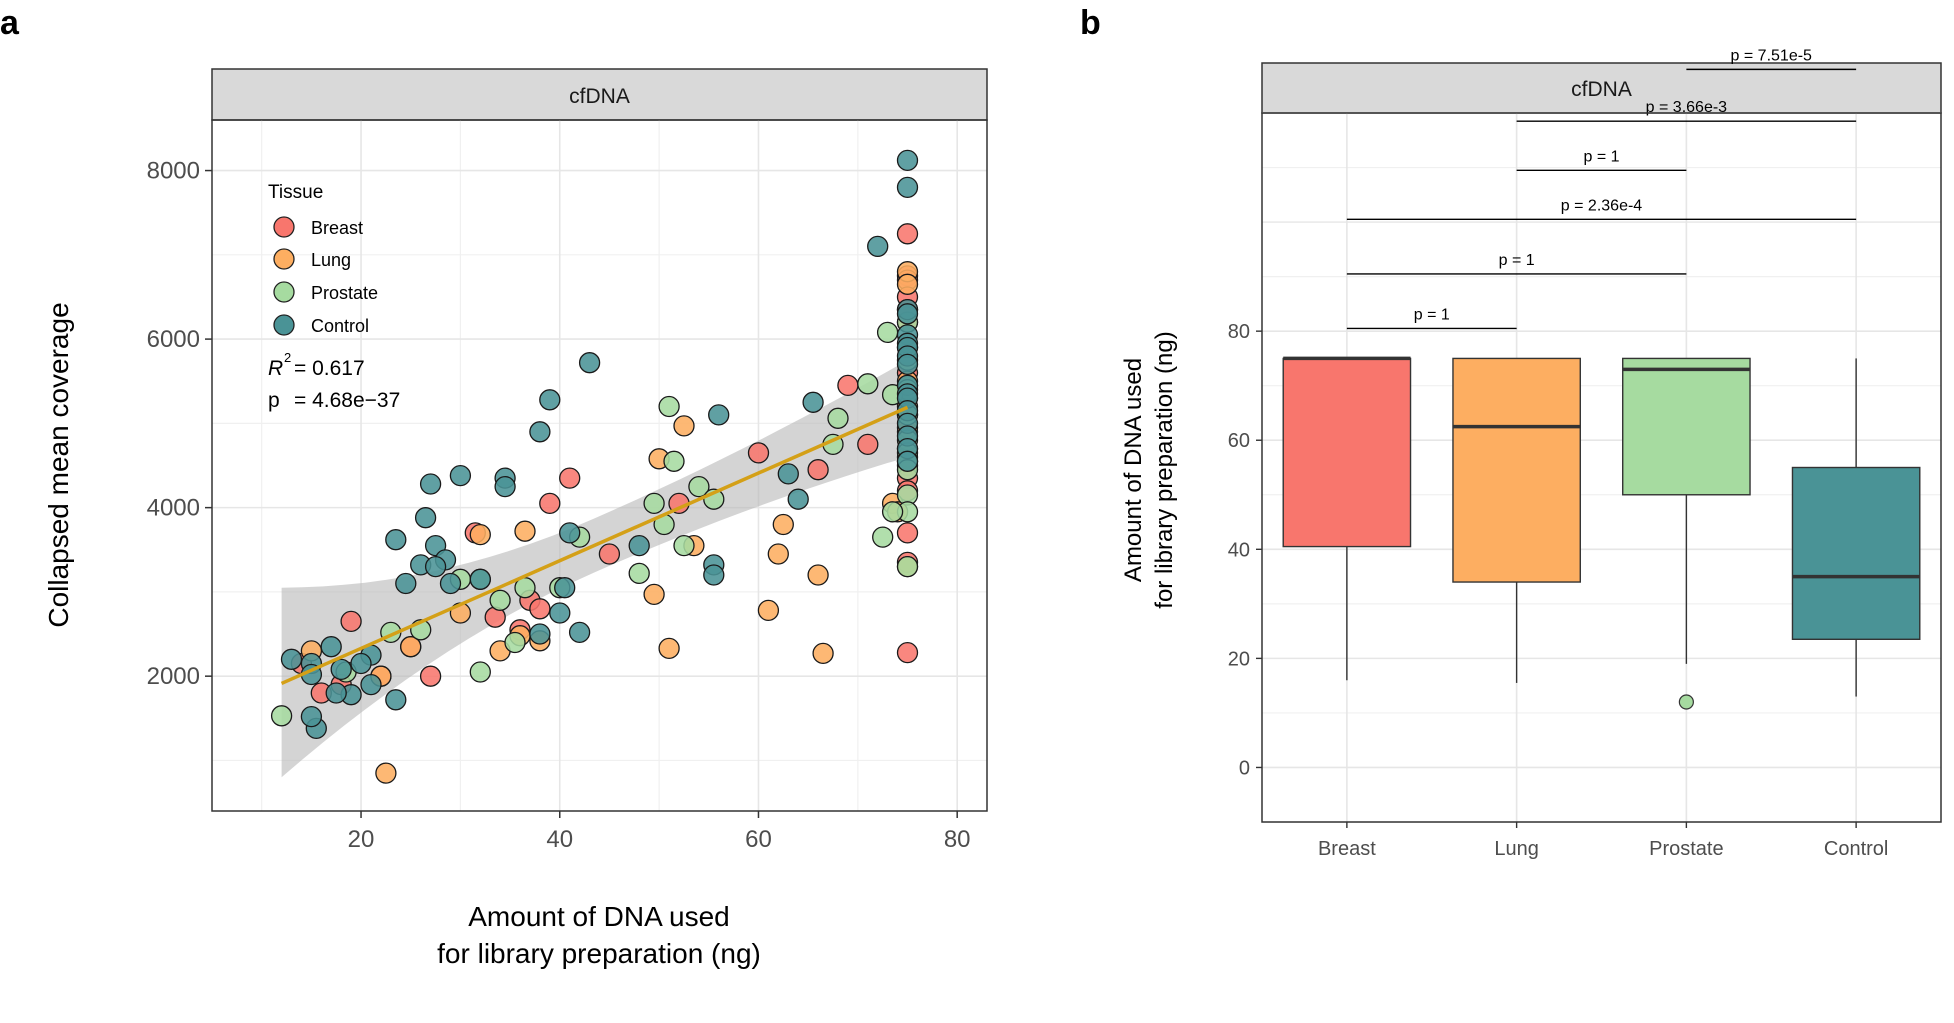  What do you see at coordinates (1239, 550) in the screenshot?
I see `y-tick-label: 40` at bounding box center [1239, 550].